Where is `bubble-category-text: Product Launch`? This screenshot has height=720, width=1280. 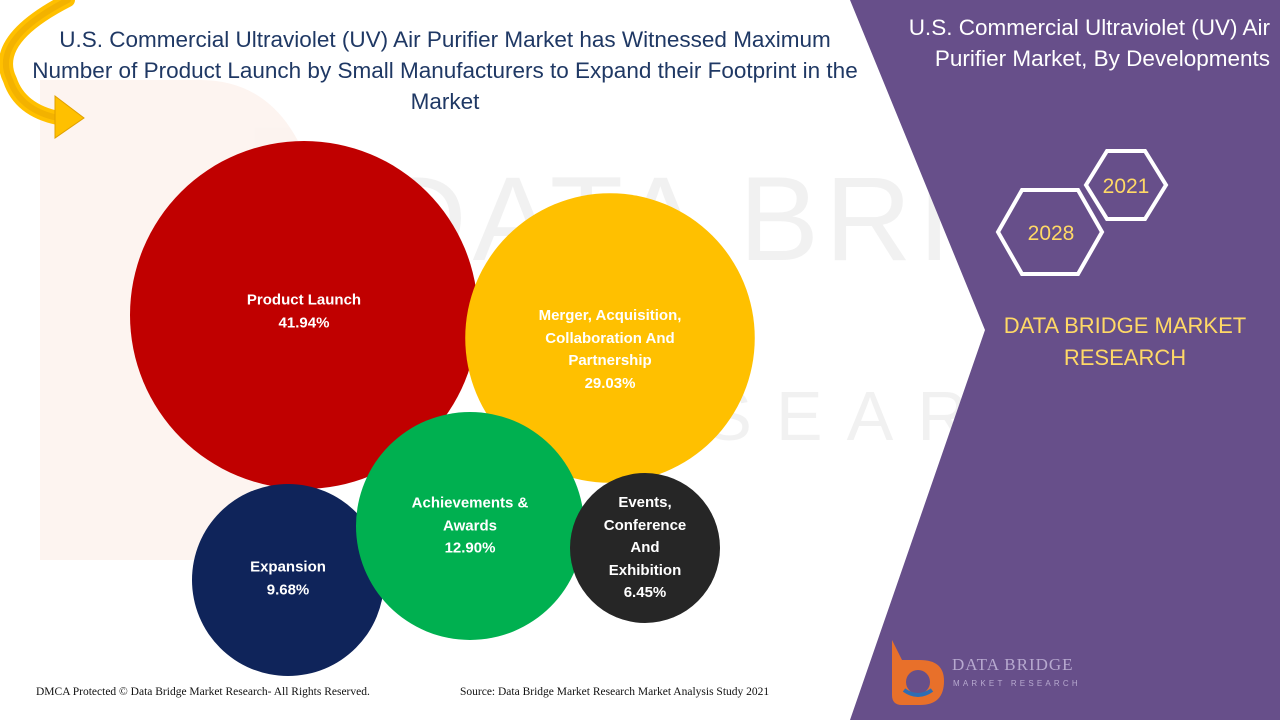 bubble-category-text: Product Launch is located at coordinates (304, 300).